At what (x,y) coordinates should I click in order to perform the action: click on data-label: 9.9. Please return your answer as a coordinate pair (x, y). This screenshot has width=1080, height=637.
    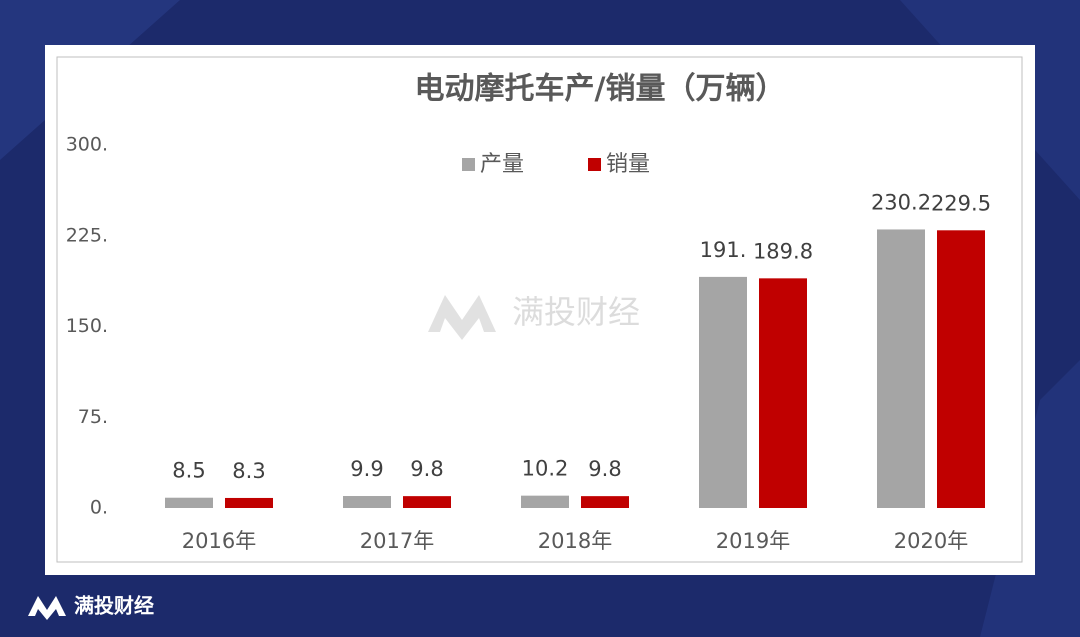
    Looking at the image, I should click on (366, 469).